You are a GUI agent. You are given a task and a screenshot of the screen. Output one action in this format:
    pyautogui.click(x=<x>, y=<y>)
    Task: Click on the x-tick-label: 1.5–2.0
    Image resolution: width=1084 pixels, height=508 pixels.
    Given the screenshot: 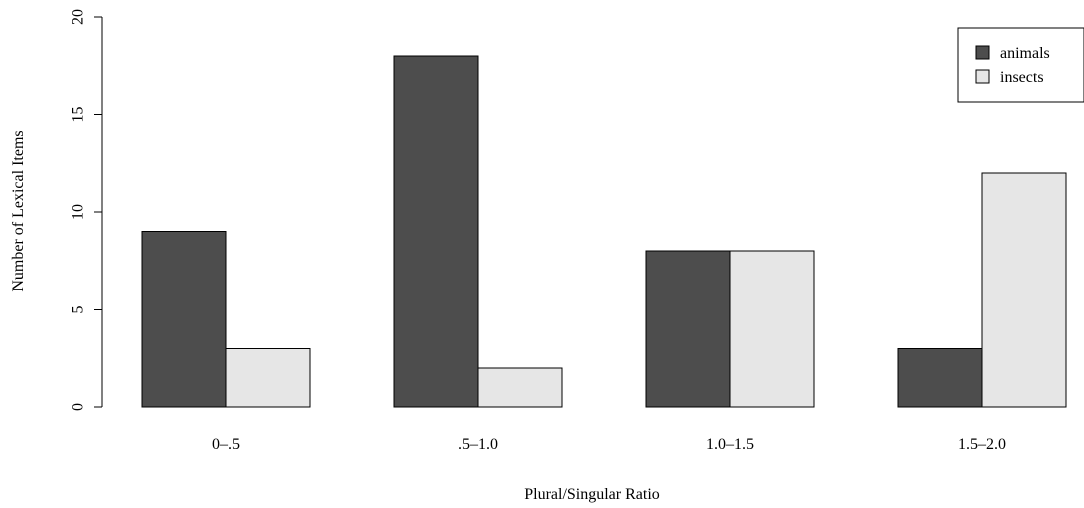 What is the action you would take?
    pyautogui.click(x=982, y=444)
    